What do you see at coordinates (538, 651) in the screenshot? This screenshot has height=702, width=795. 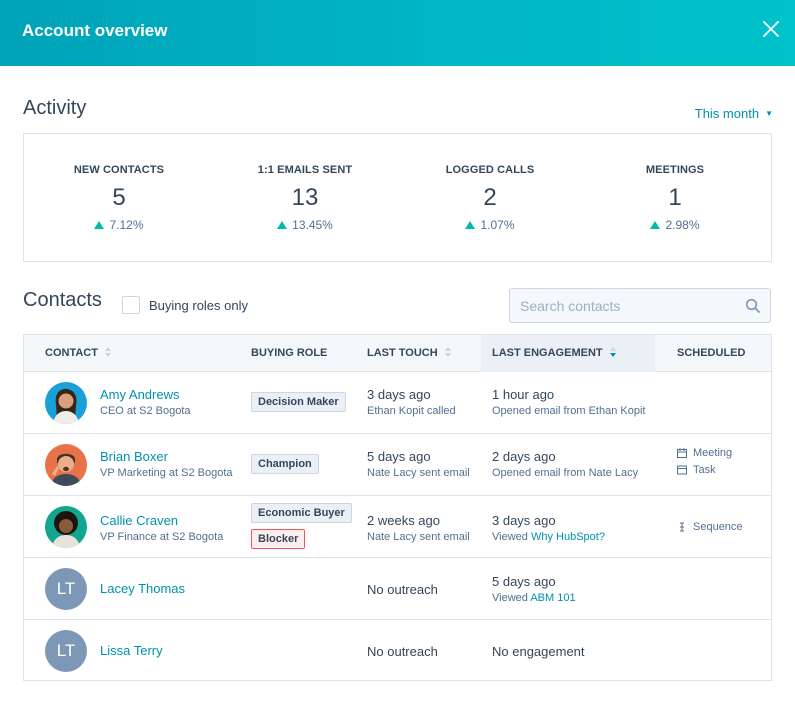 I see `last-engagement-time: No engagement` at bounding box center [538, 651].